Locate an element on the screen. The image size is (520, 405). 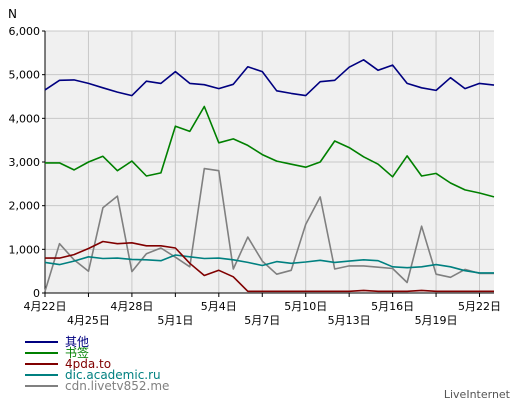
x-tick-label: 4月22日 is located at coordinates (45, 306).